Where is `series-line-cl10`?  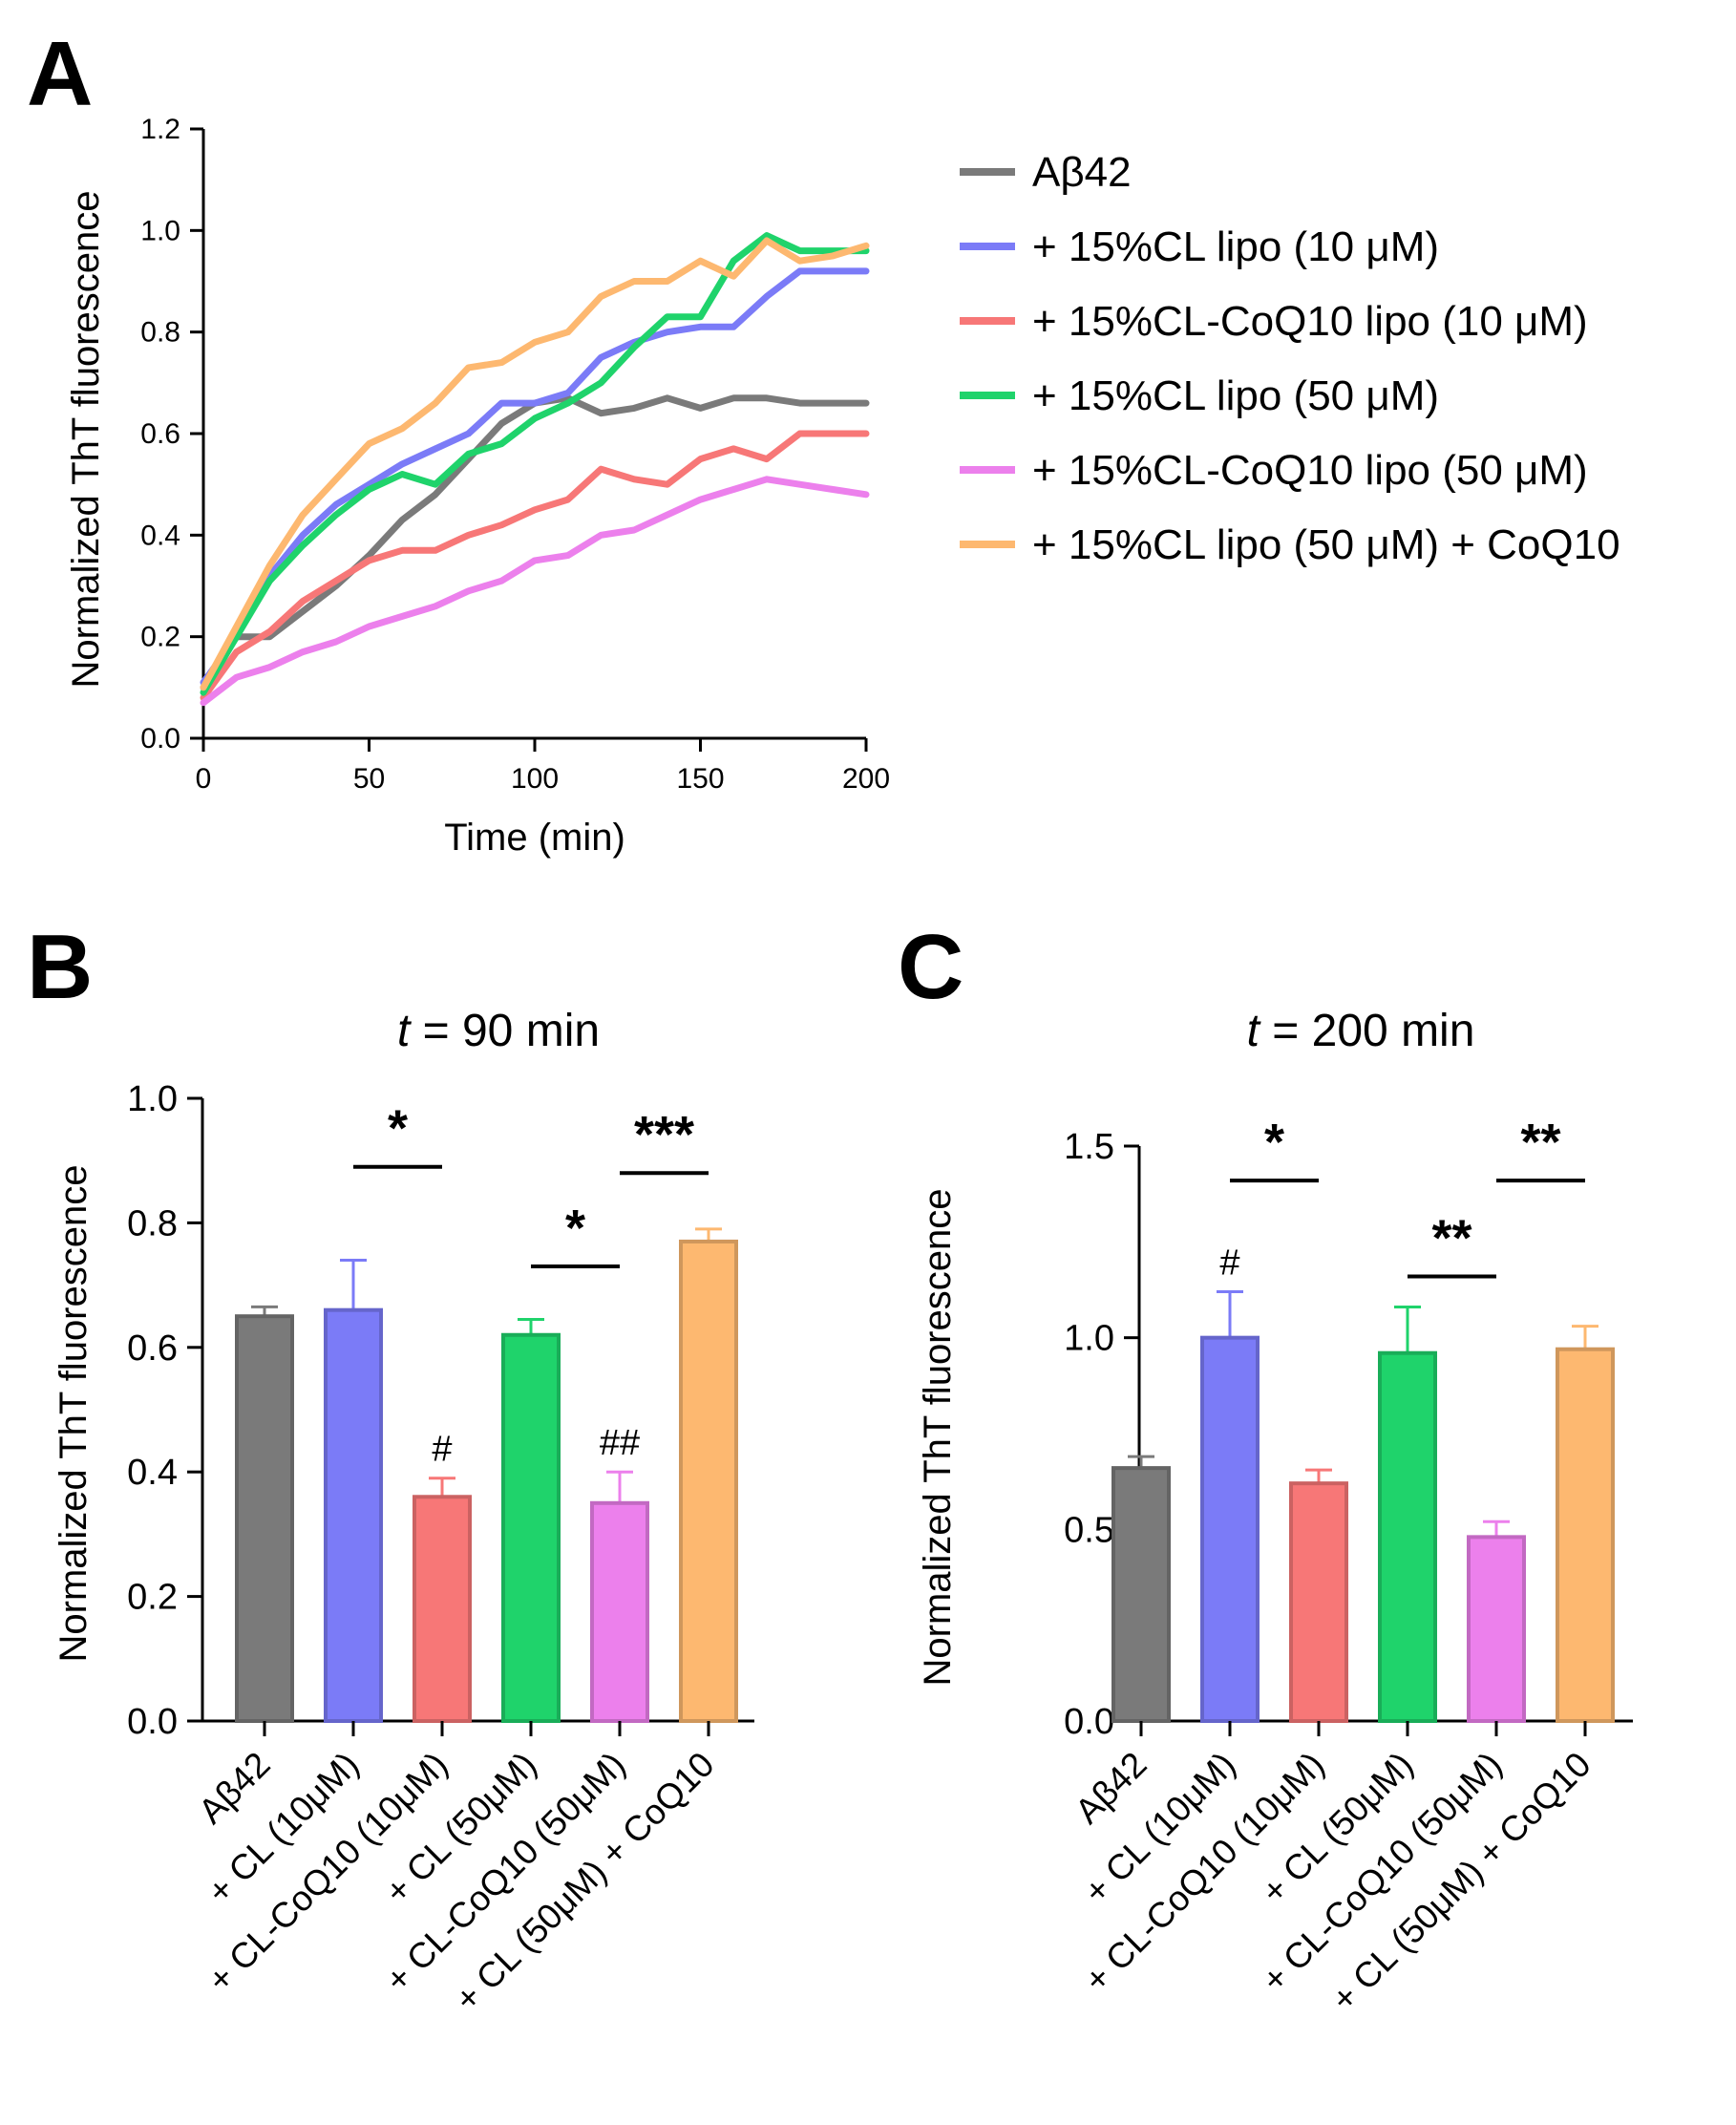
series-line-cl10 is located at coordinates (535, 476).